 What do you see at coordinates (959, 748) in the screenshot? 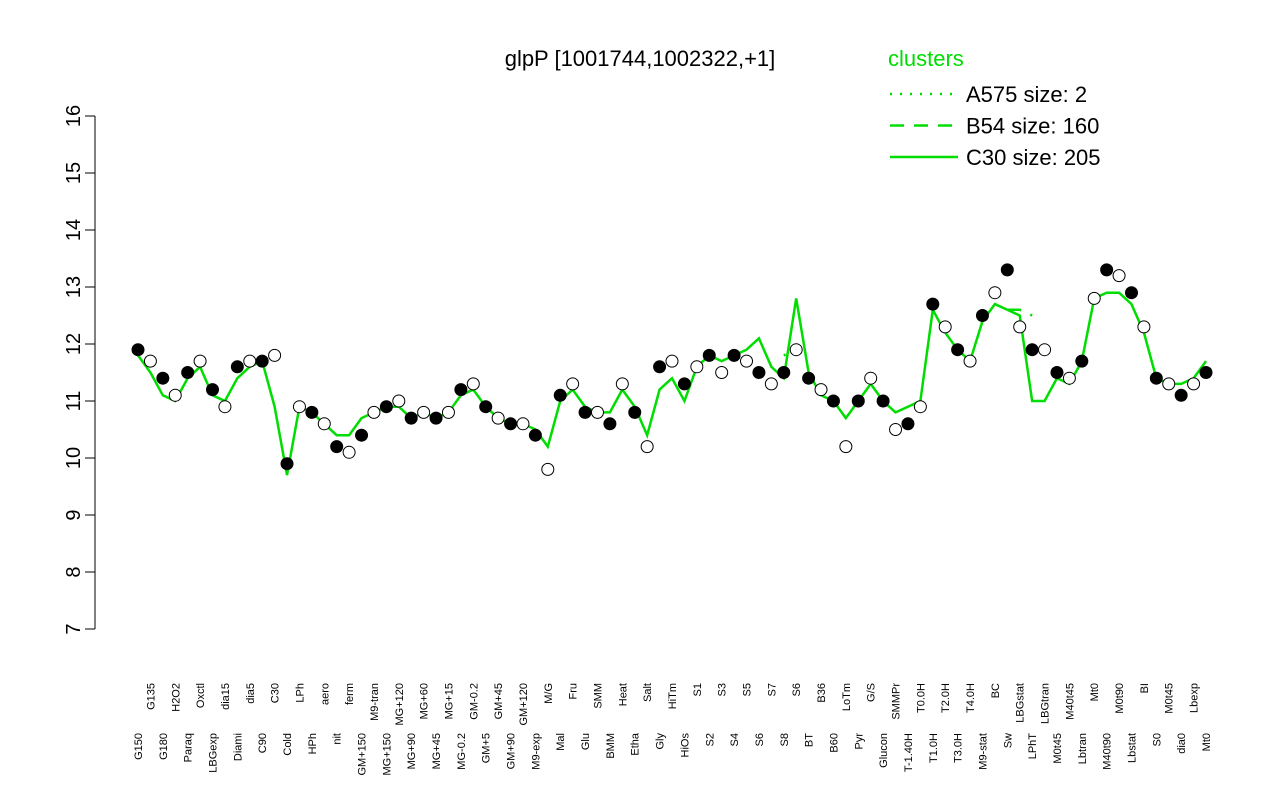
I see `x-tick-label: T3.0H` at bounding box center [959, 748].